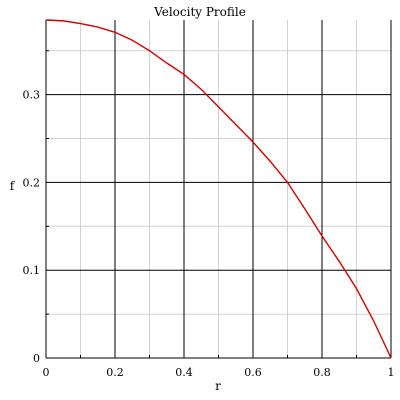 This screenshot has width=400, height=400. Describe the element at coordinates (391, 372) in the screenshot. I see `x-tick-label: 1` at that location.